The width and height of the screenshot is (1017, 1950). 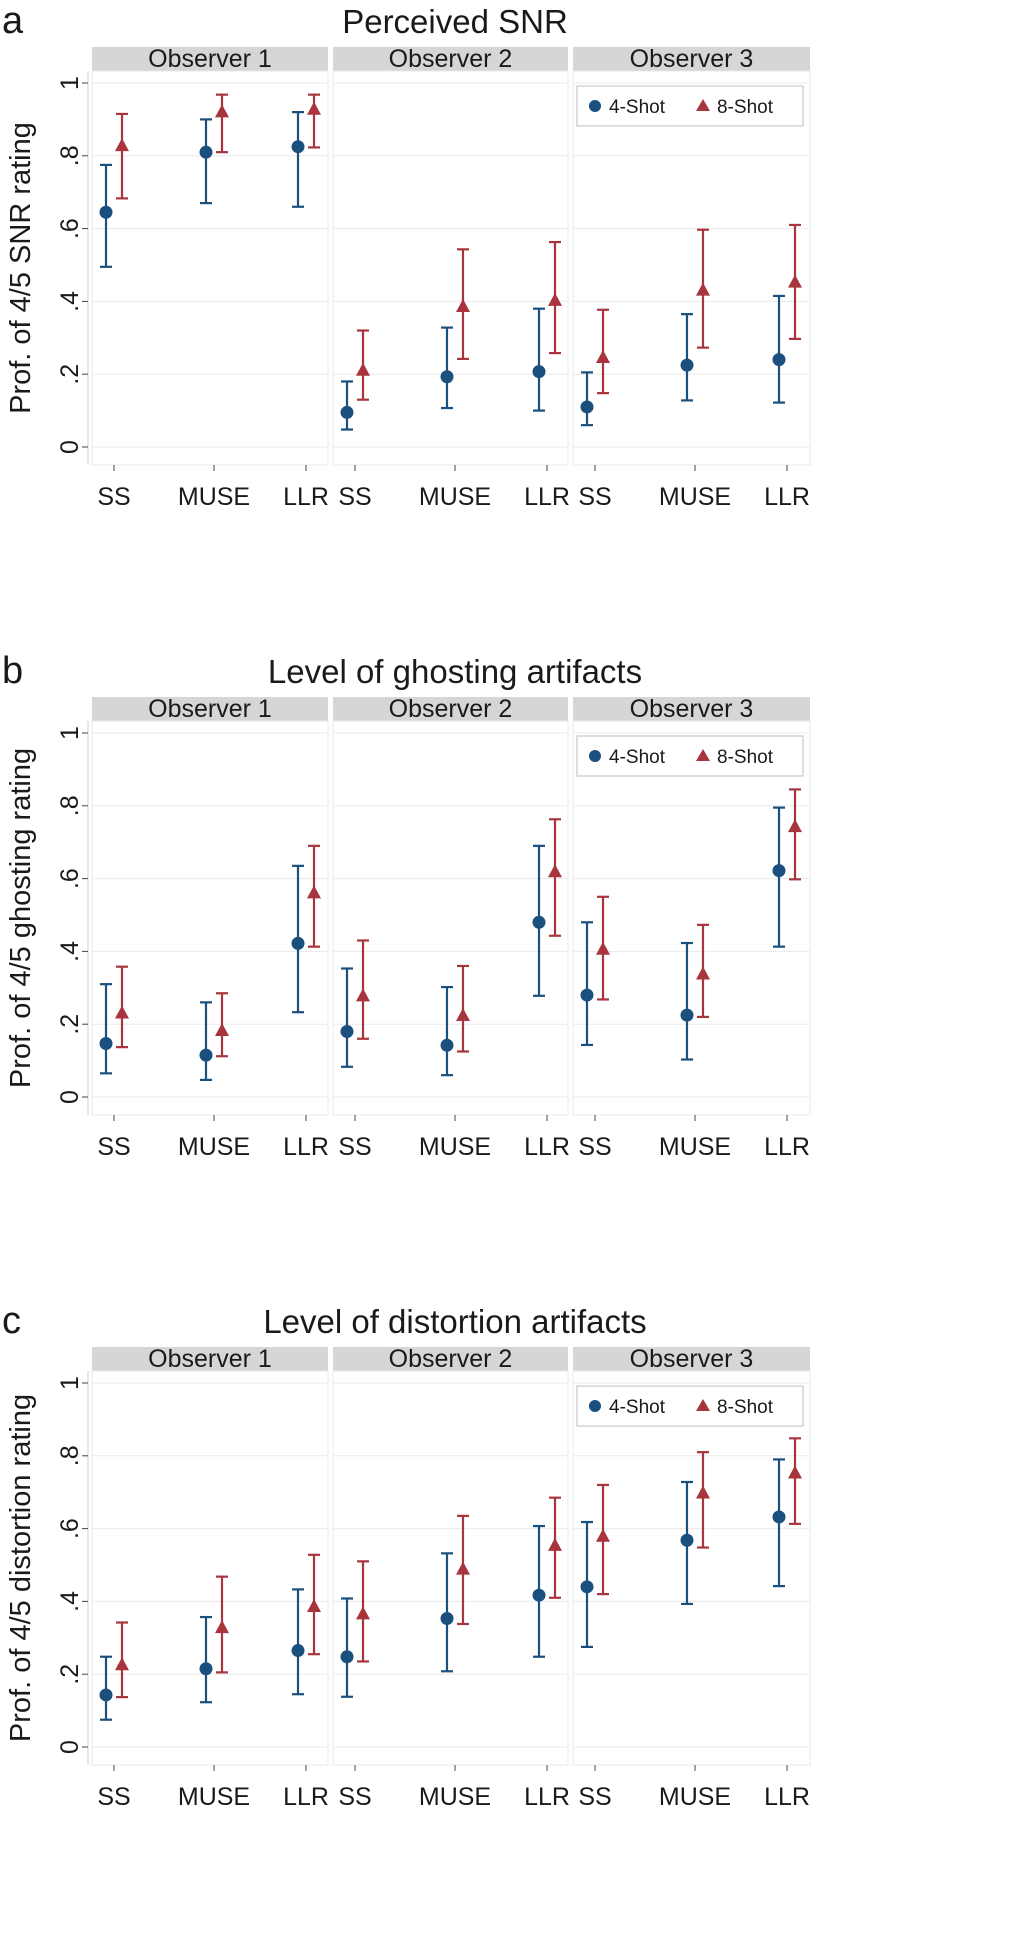 I want to click on panel-observer-1: Observer 1 SS MUSE LLR, so click(x=210, y=928).